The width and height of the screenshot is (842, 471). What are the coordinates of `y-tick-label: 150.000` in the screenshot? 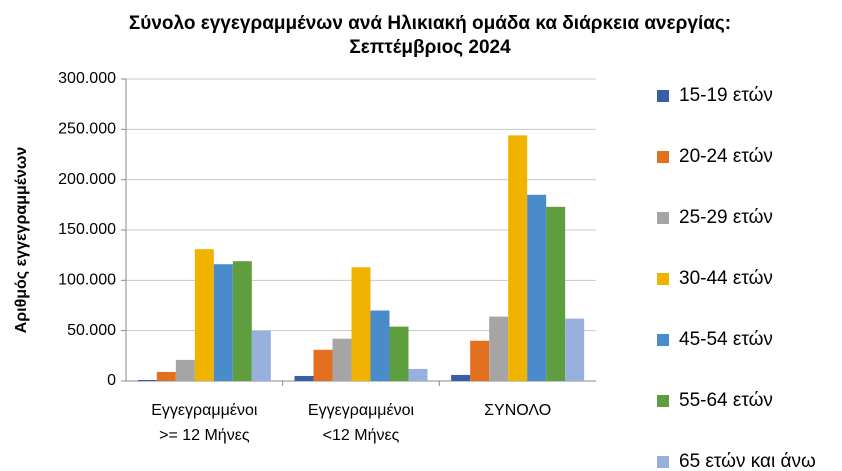 It's located at (87, 229).